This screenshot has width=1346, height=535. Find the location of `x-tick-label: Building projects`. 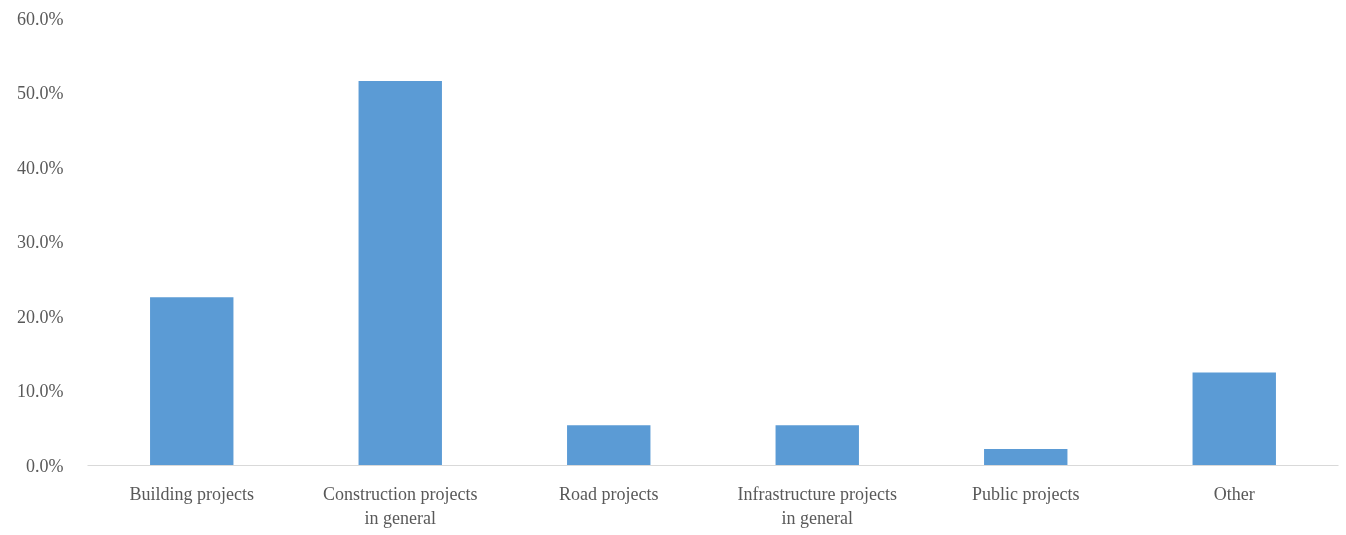

x-tick-label: Building projects is located at coordinates (192, 493).